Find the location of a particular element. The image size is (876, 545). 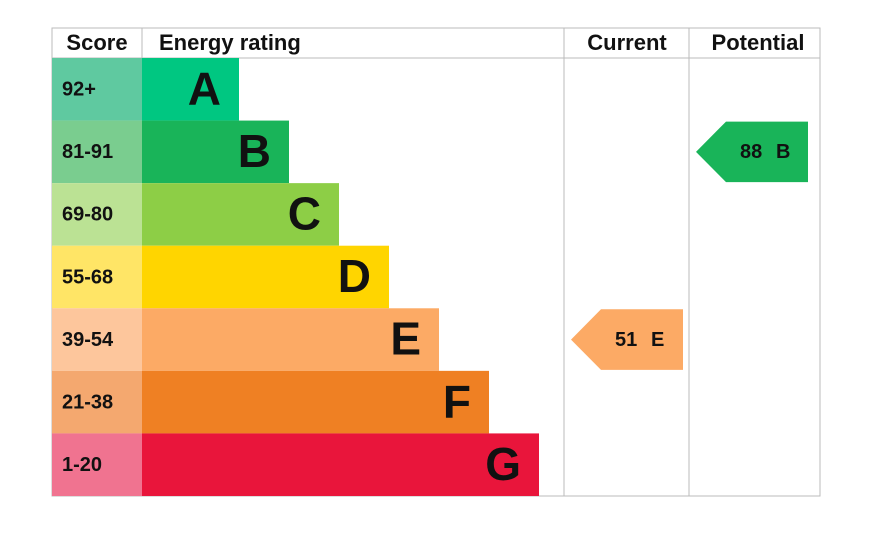

current-arrow is located at coordinates (627, 339).